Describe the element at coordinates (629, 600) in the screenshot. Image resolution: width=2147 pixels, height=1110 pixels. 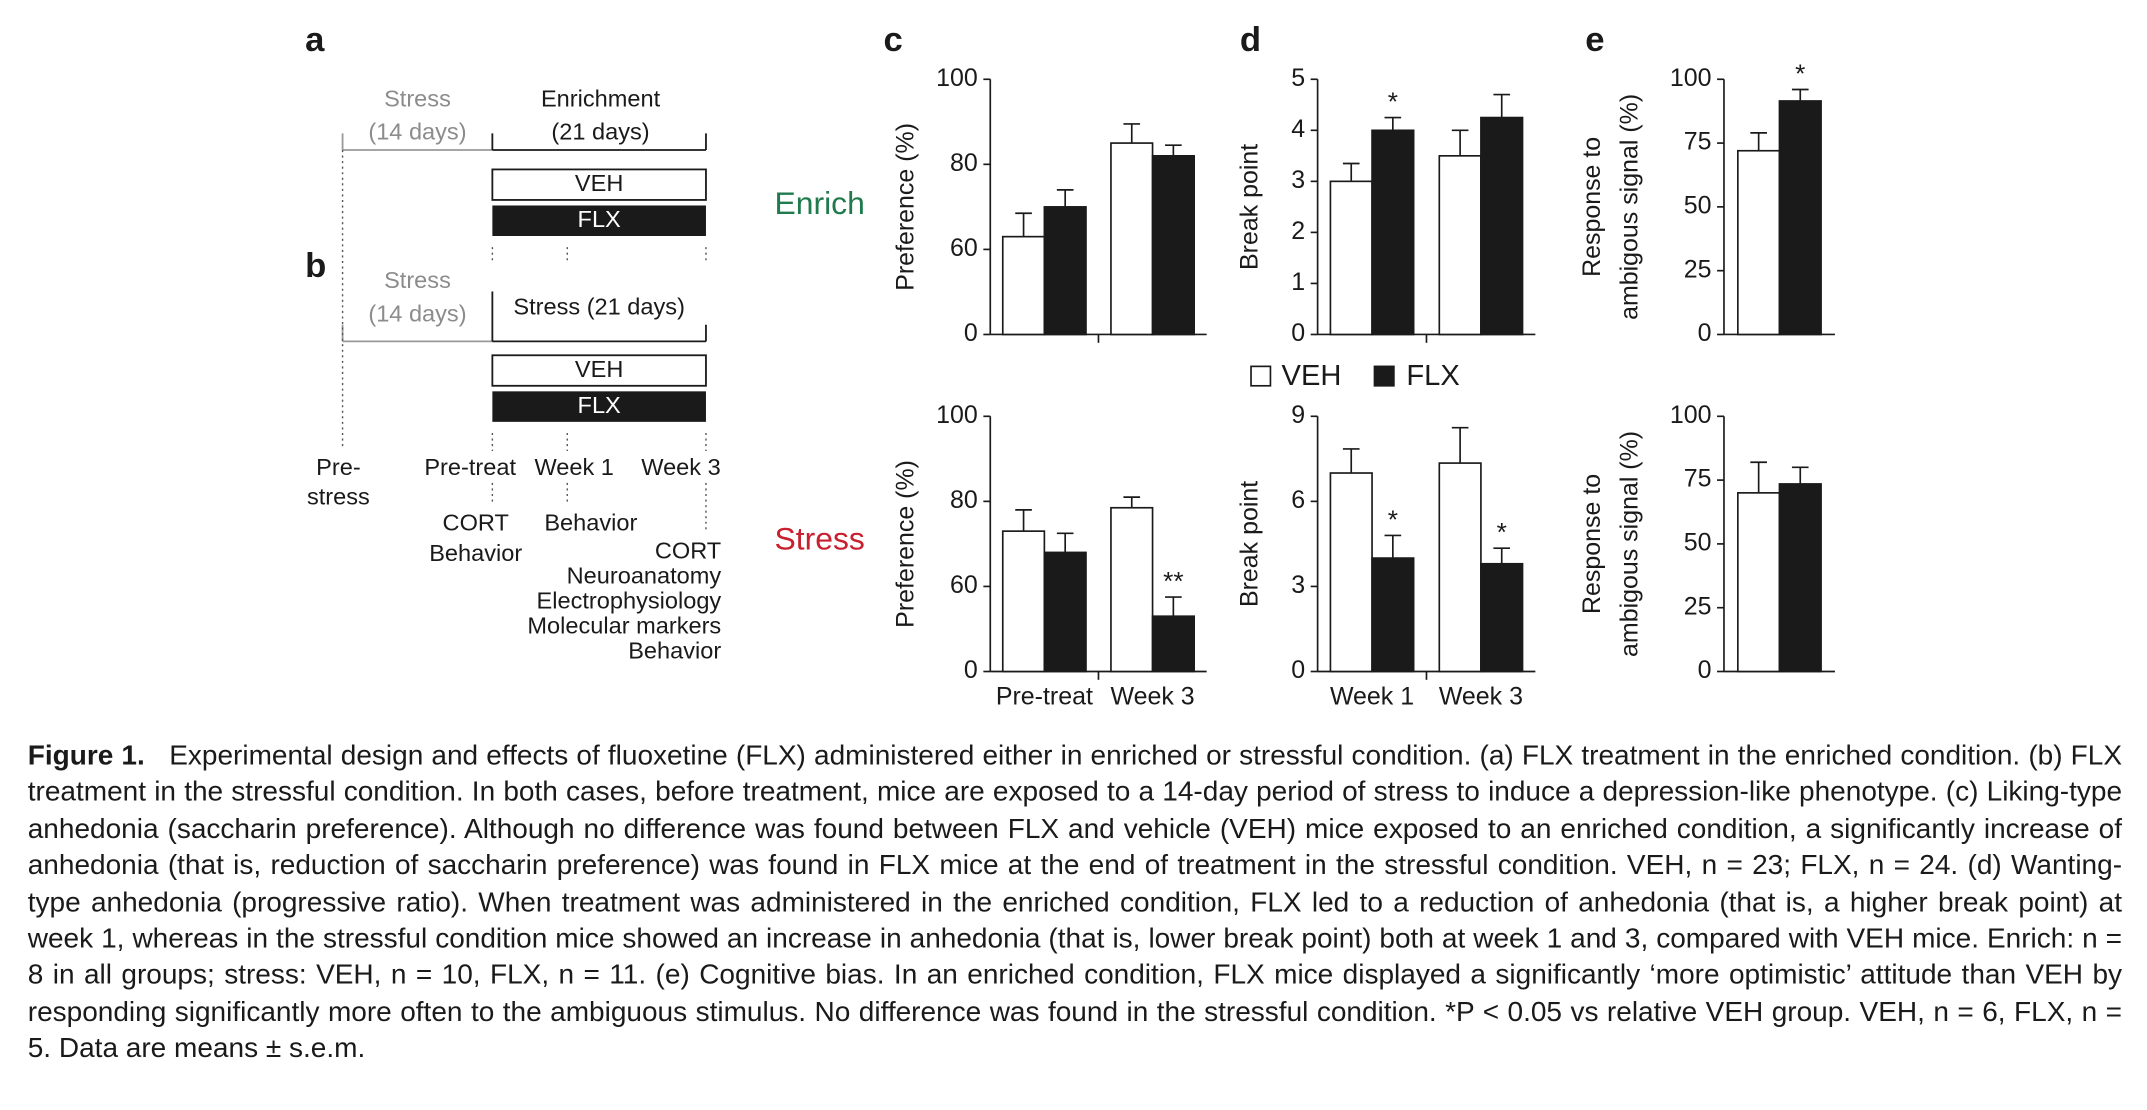
I see `test-label: Electrophysiology` at that location.